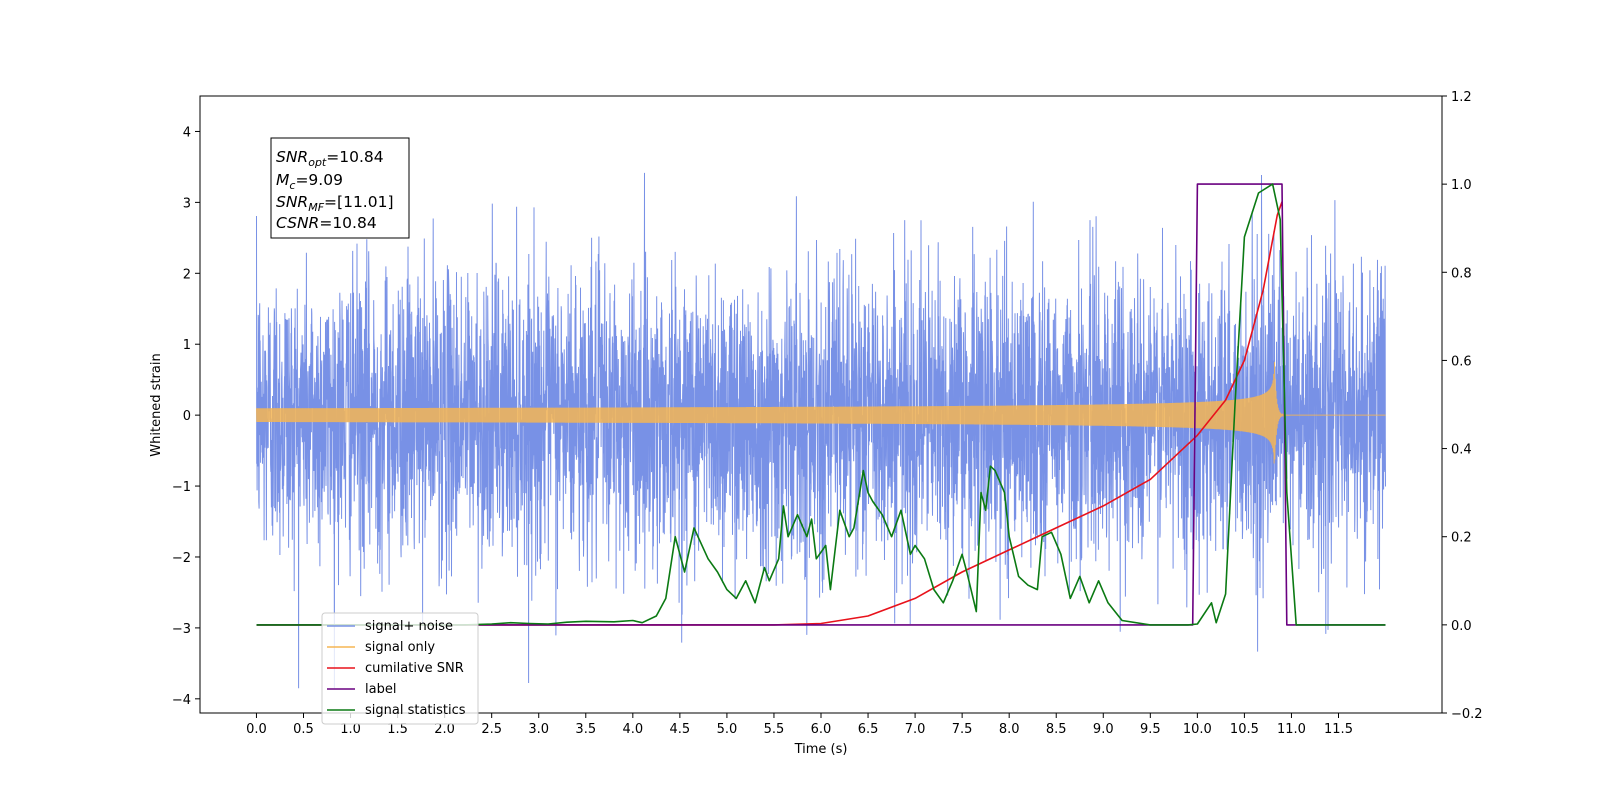 Image resolution: width=1600 pixels, height=804 pixels. Describe the element at coordinates (1461, 361) in the screenshot. I see `y2-tick-label: 0.6` at that location.